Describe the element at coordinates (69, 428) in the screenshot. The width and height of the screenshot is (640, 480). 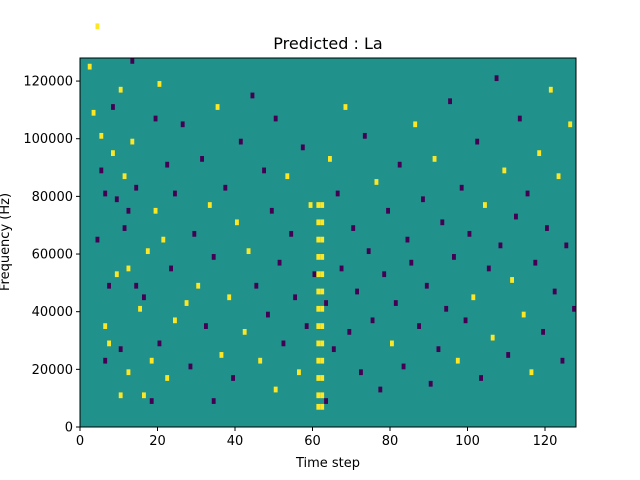
I see `y-tick-label: 0` at that location.